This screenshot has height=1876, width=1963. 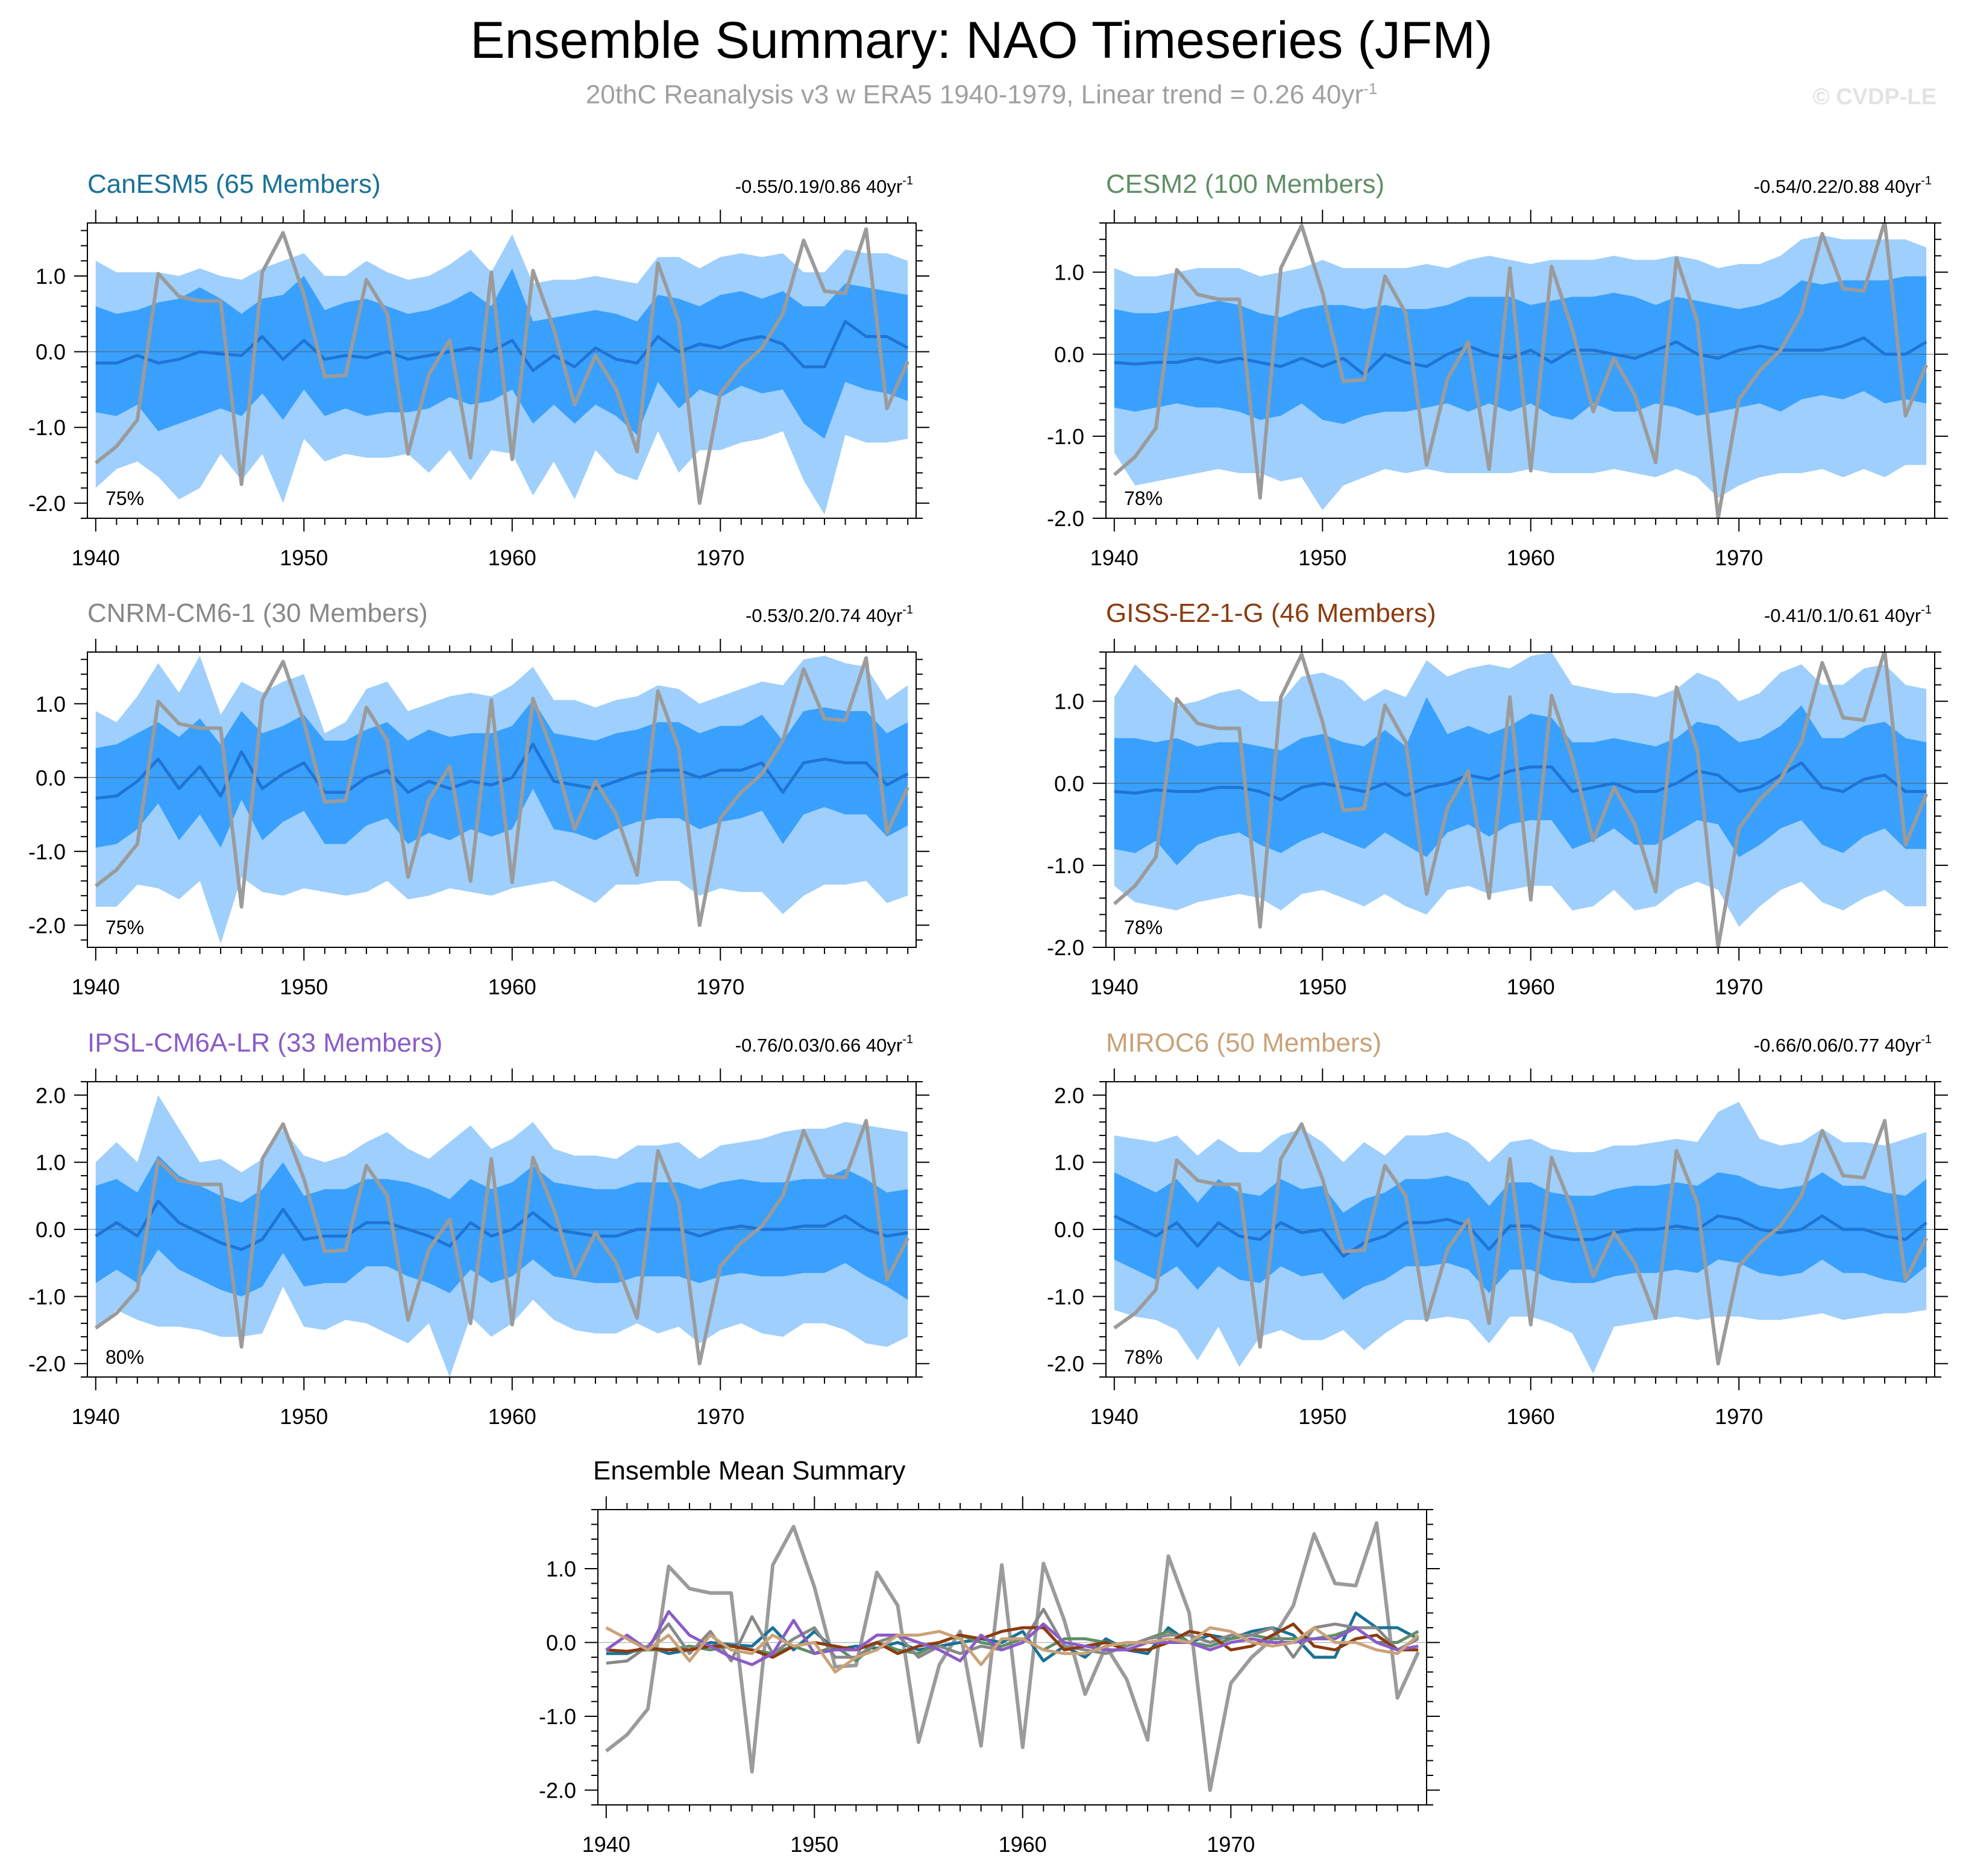 I want to click on ensemble-mean-line, so click(x=1520, y=781).